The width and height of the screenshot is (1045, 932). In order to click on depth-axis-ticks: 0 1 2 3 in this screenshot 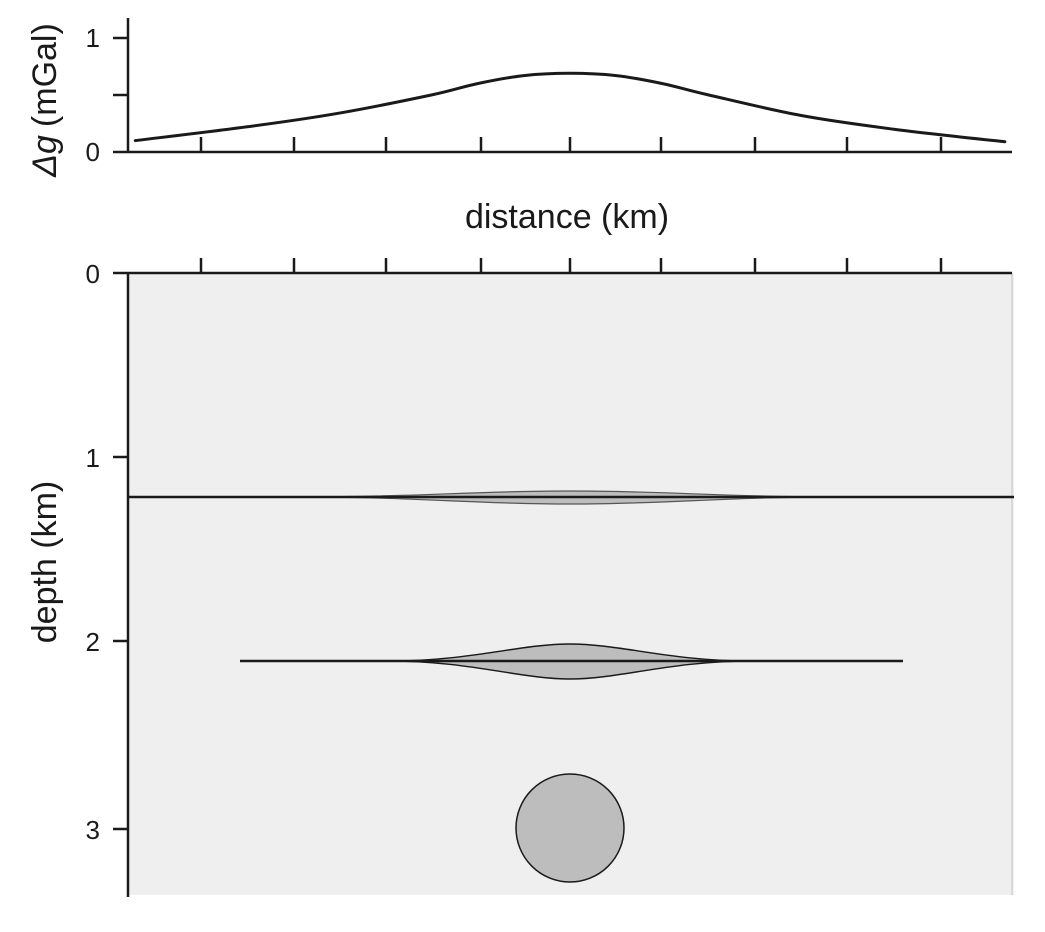, I will do `click(107, 552)`.